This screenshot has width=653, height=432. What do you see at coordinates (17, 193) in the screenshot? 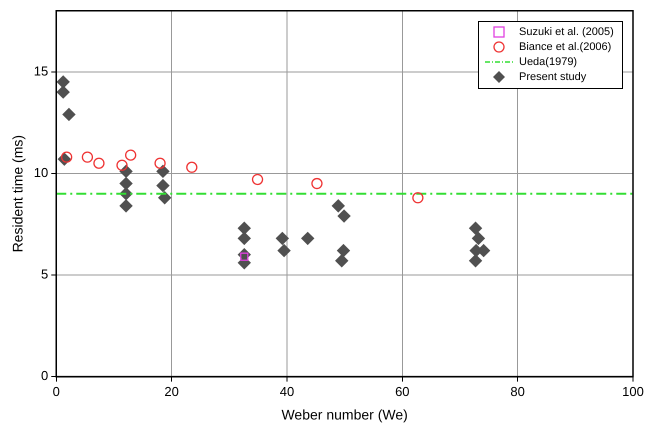
I see `y-axis-title: Resident time (ms)` at bounding box center [17, 193].